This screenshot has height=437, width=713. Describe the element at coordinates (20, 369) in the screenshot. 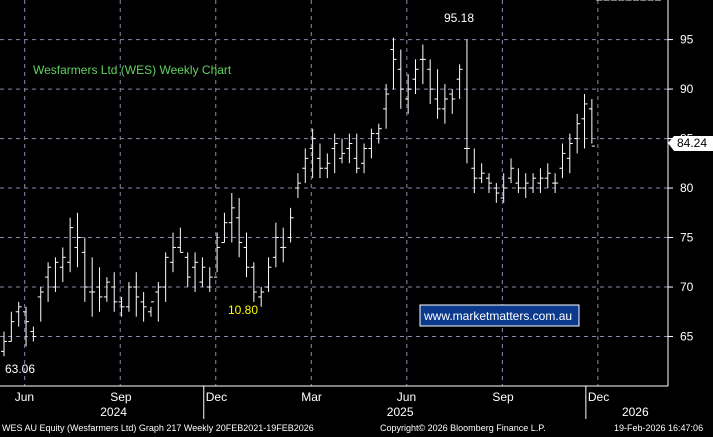

I see `low-annotation: 63.06` at that location.